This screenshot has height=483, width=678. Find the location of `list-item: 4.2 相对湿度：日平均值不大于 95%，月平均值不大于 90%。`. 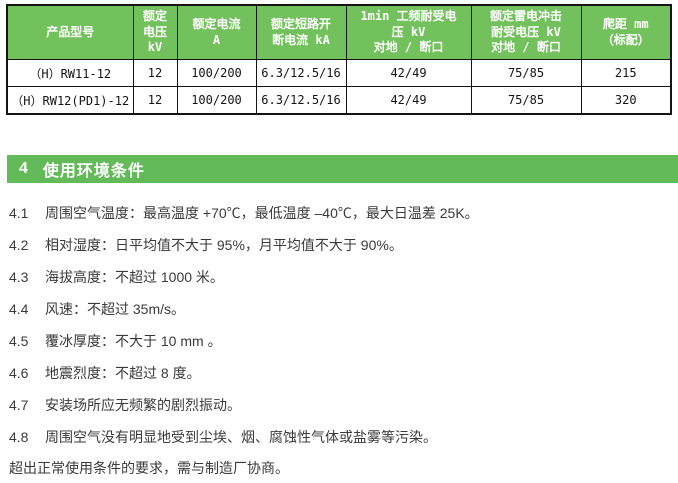

list-item: 4.2 相对湿度：日平均值不大于 95%，月平均值不大于 90%。 is located at coordinates (340, 245).